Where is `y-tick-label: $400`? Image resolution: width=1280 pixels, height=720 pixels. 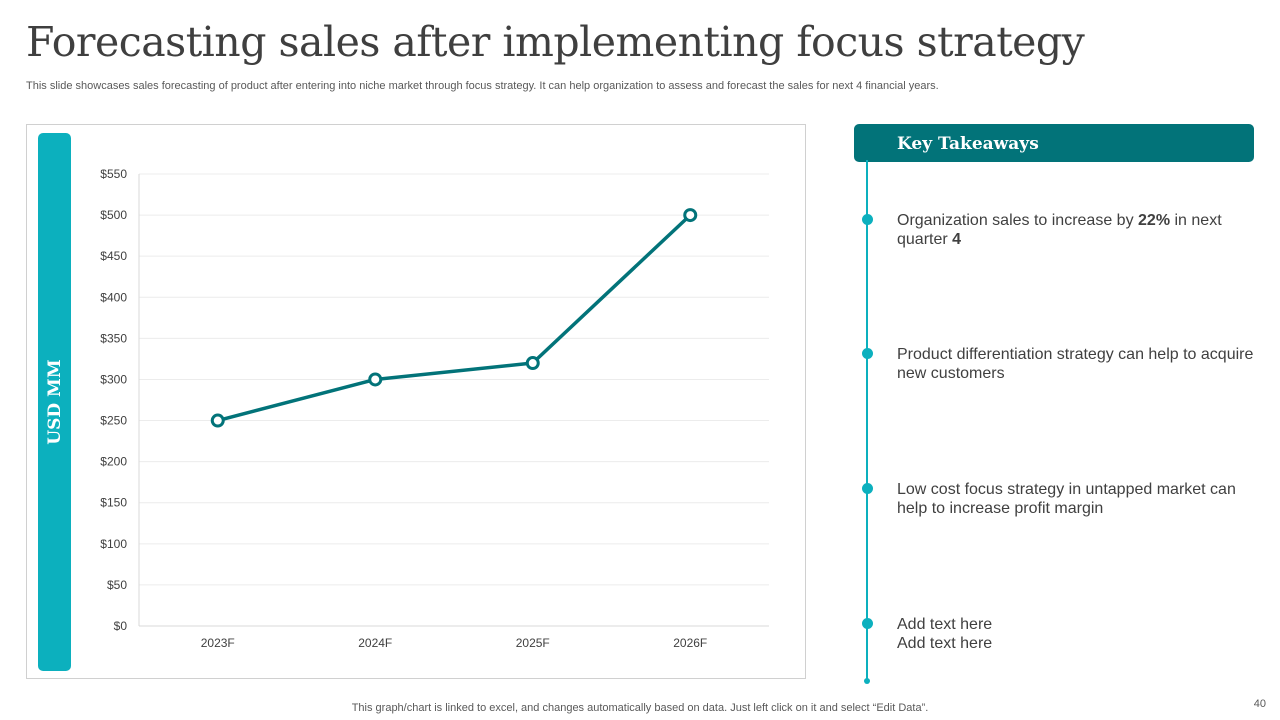 y-tick-label: $400 is located at coordinates (113, 297).